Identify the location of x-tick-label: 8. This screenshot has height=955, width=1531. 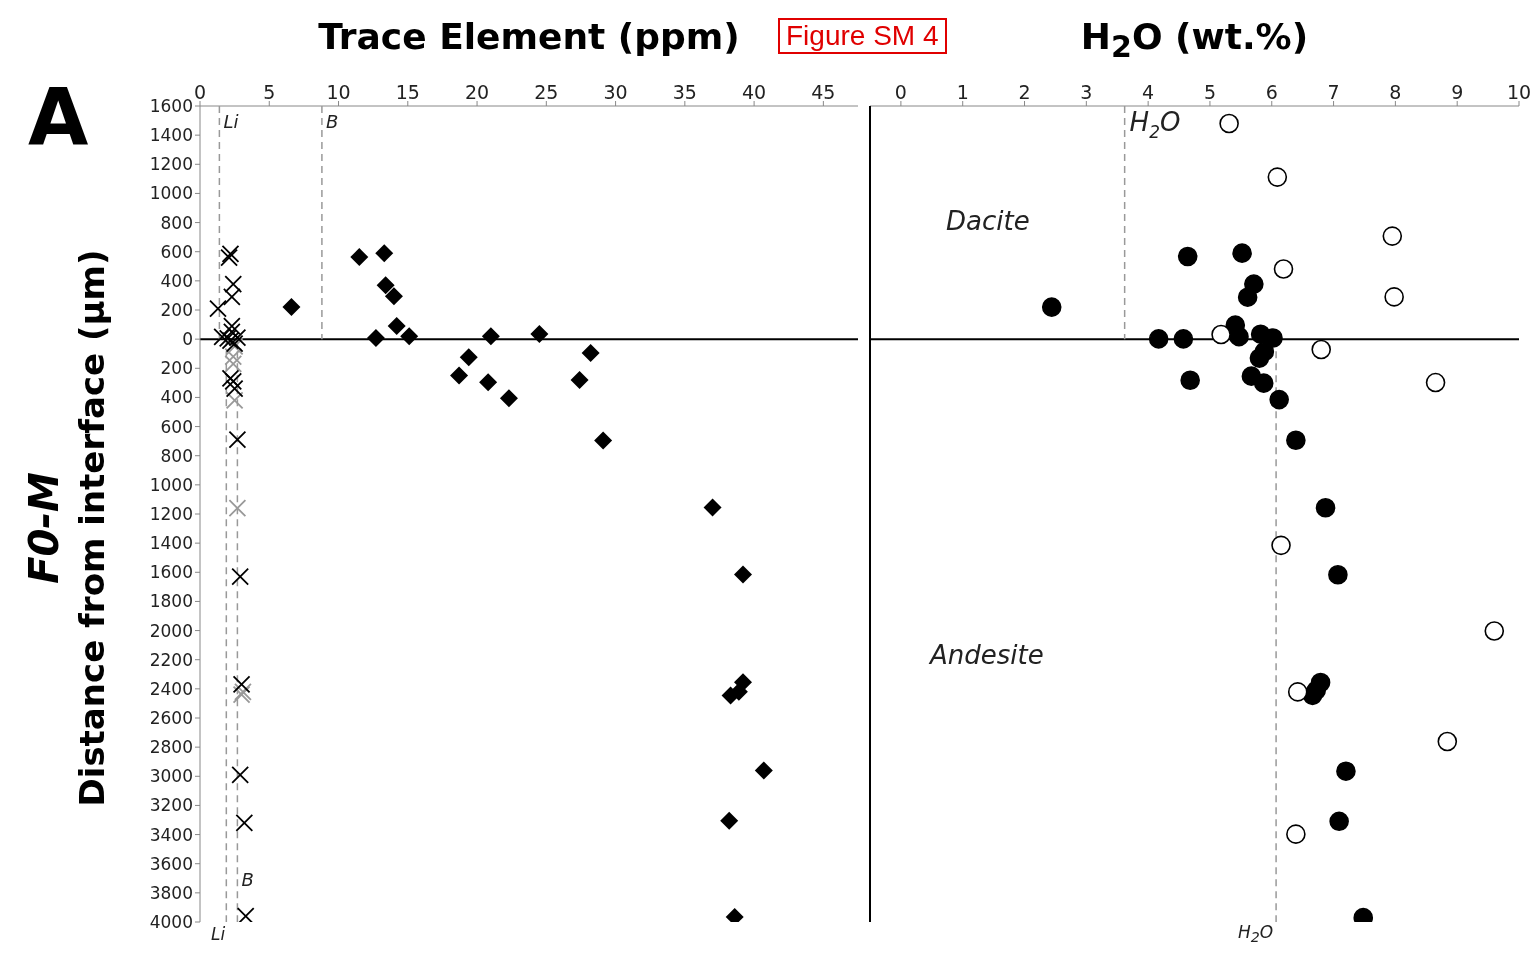
(1395, 92).